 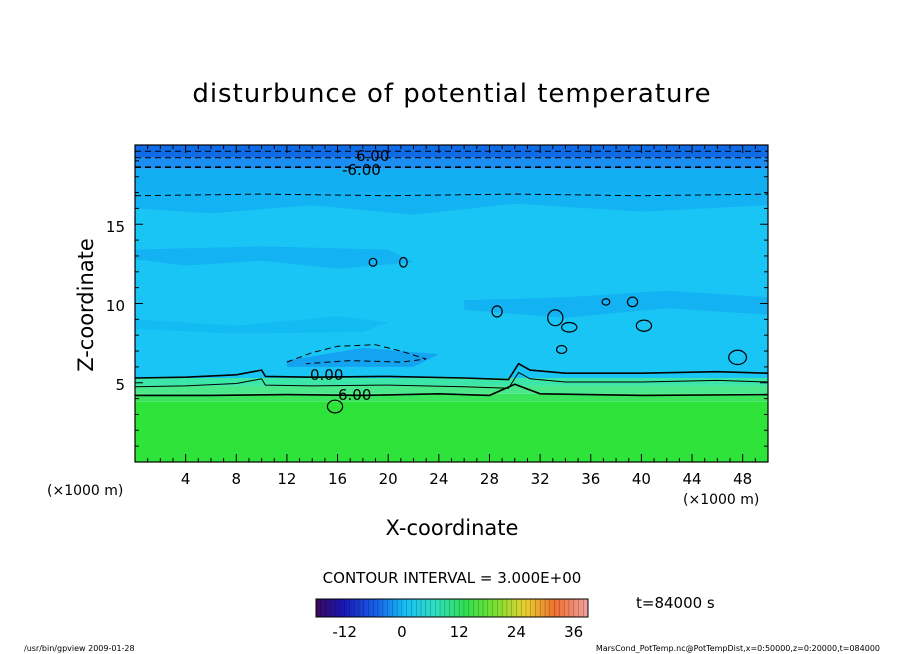 I want to click on x-tick-label-28: 28, so click(x=489, y=479).